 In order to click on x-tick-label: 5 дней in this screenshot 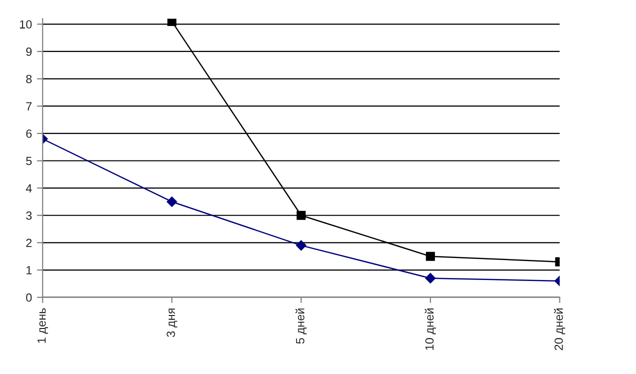, I will do `click(301, 326)`.